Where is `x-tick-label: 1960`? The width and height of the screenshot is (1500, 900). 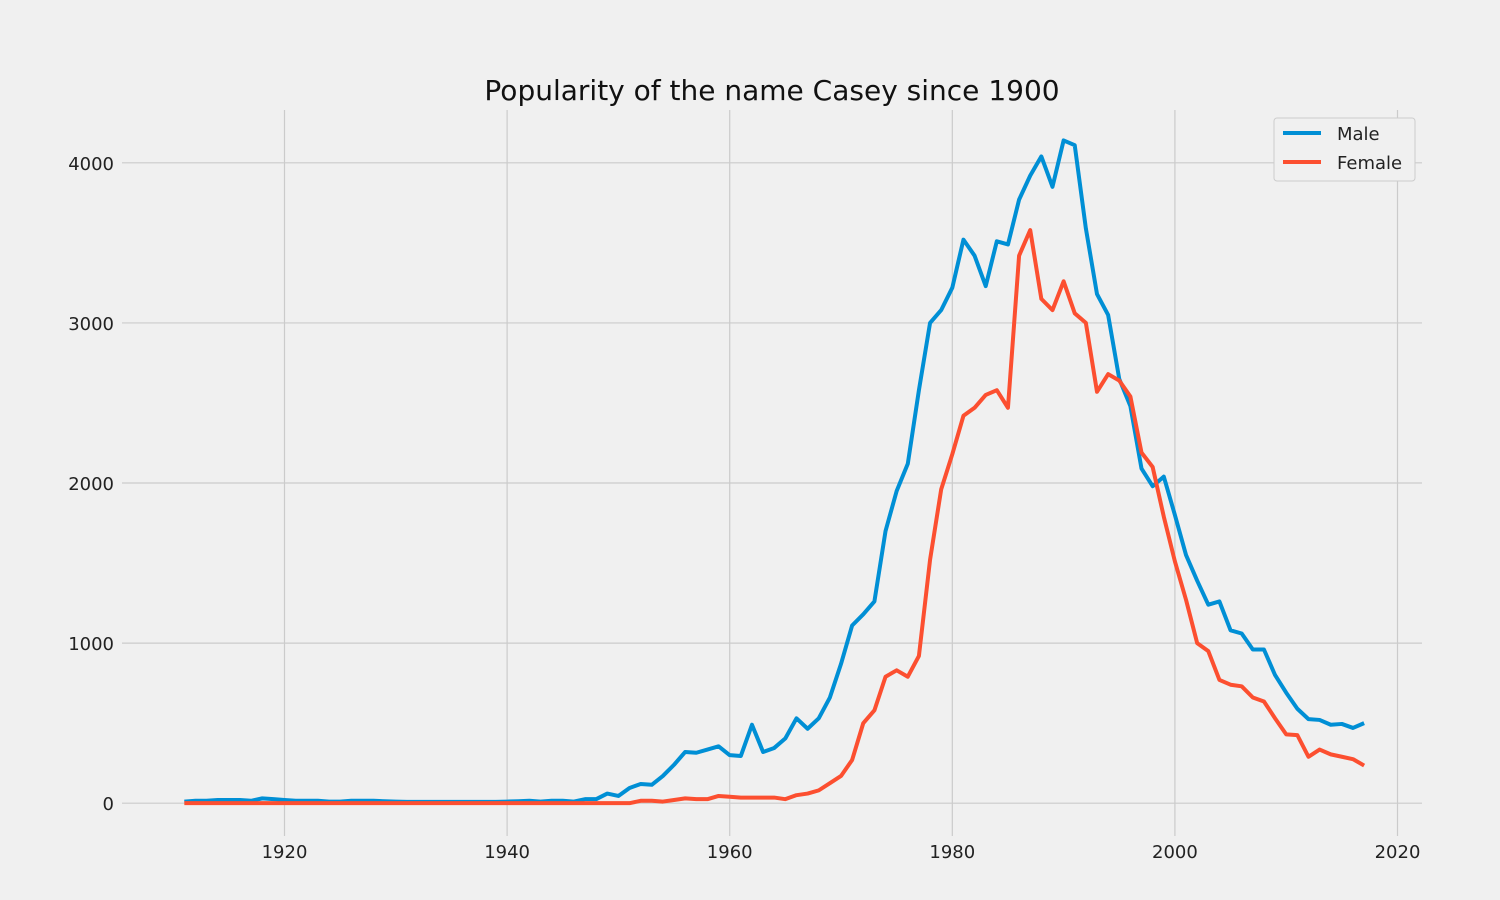 x-tick-label: 1960 is located at coordinates (730, 852).